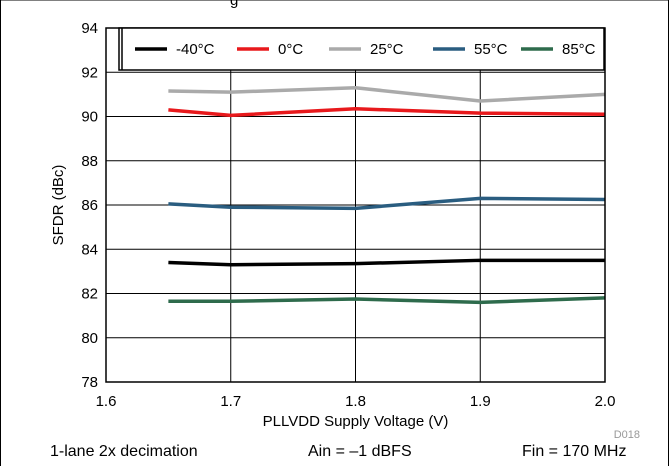 The image size is (669, 466). Describe the element at coordinates (361, 49) in the screenshot. I see `legend: -40°C 0°C 25°C 55°C 85°C` at that location.